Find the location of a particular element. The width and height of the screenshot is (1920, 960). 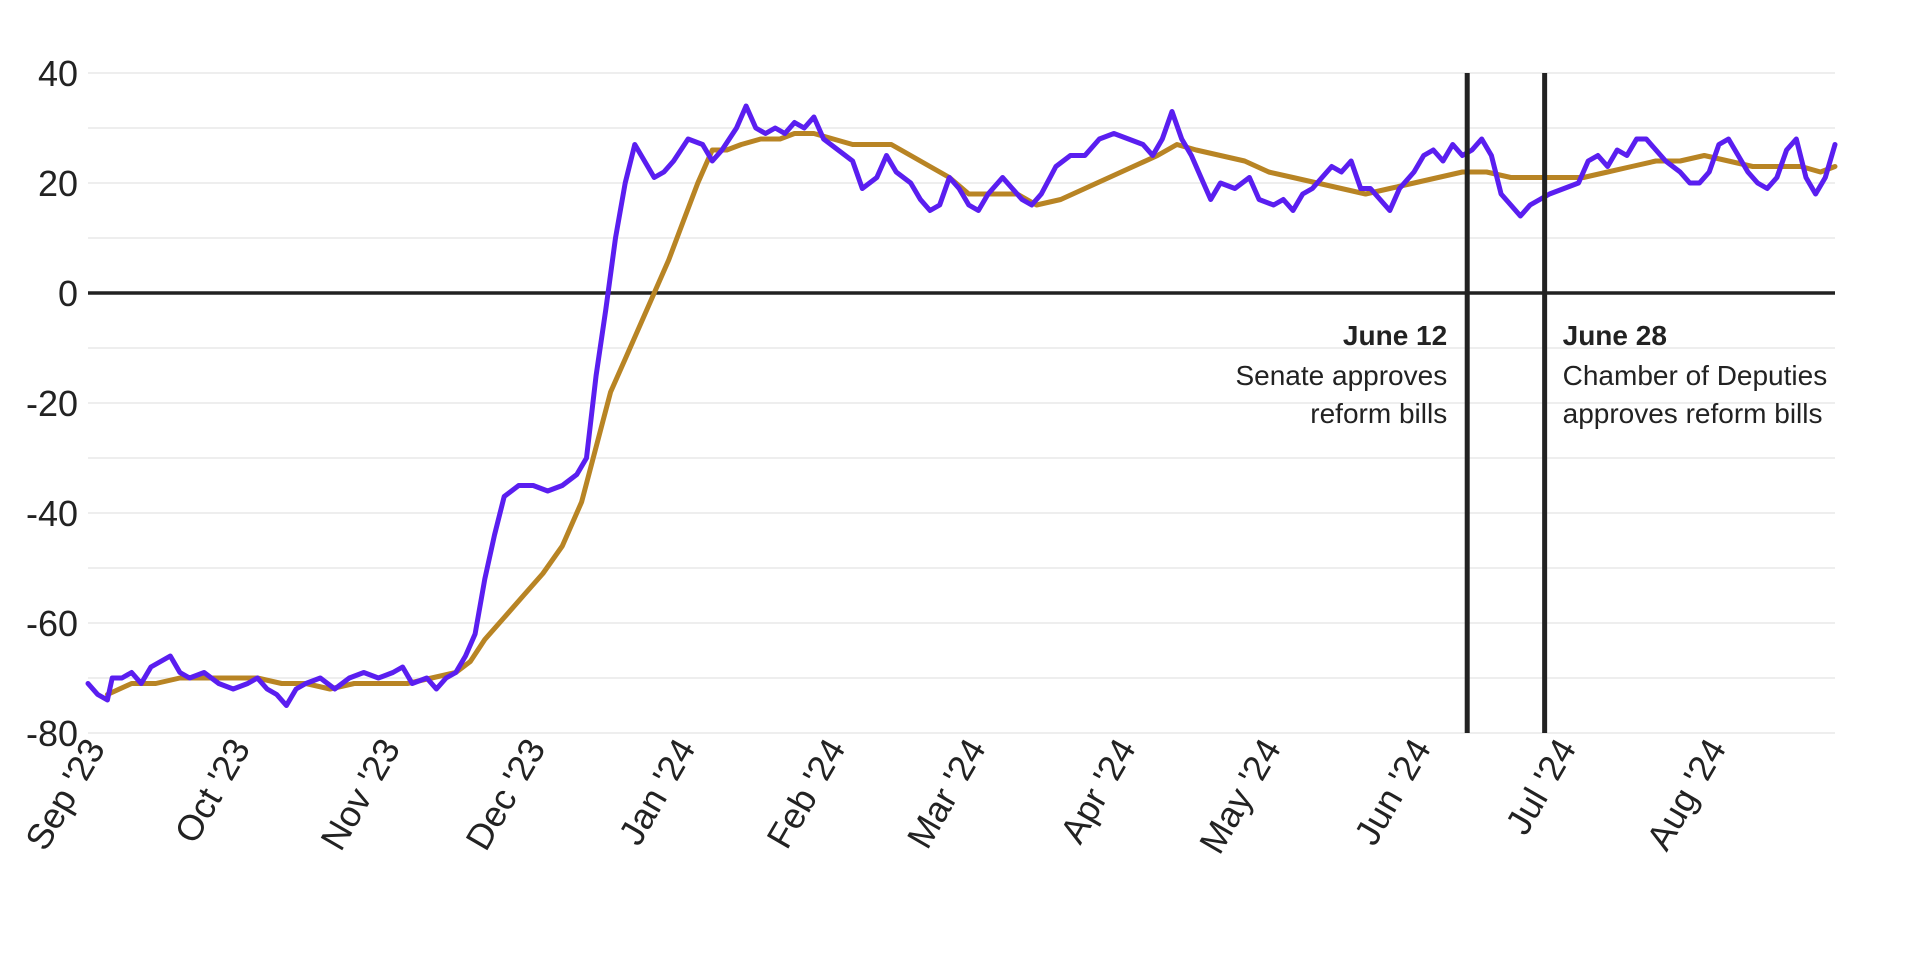

x-tick-label: Jan '24 is located at coordinates (656, 792).